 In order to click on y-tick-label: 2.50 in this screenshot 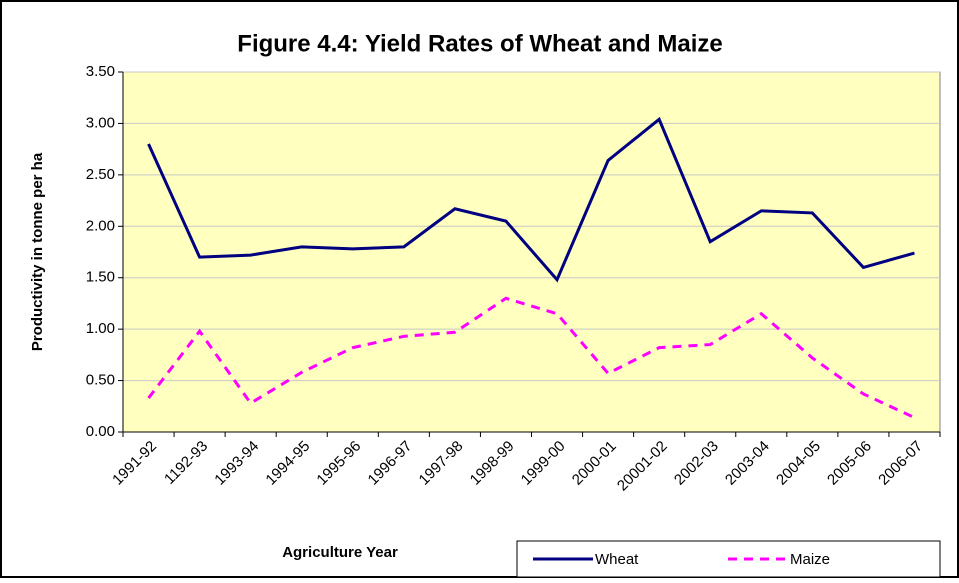, I will do `click(100, 174)`.